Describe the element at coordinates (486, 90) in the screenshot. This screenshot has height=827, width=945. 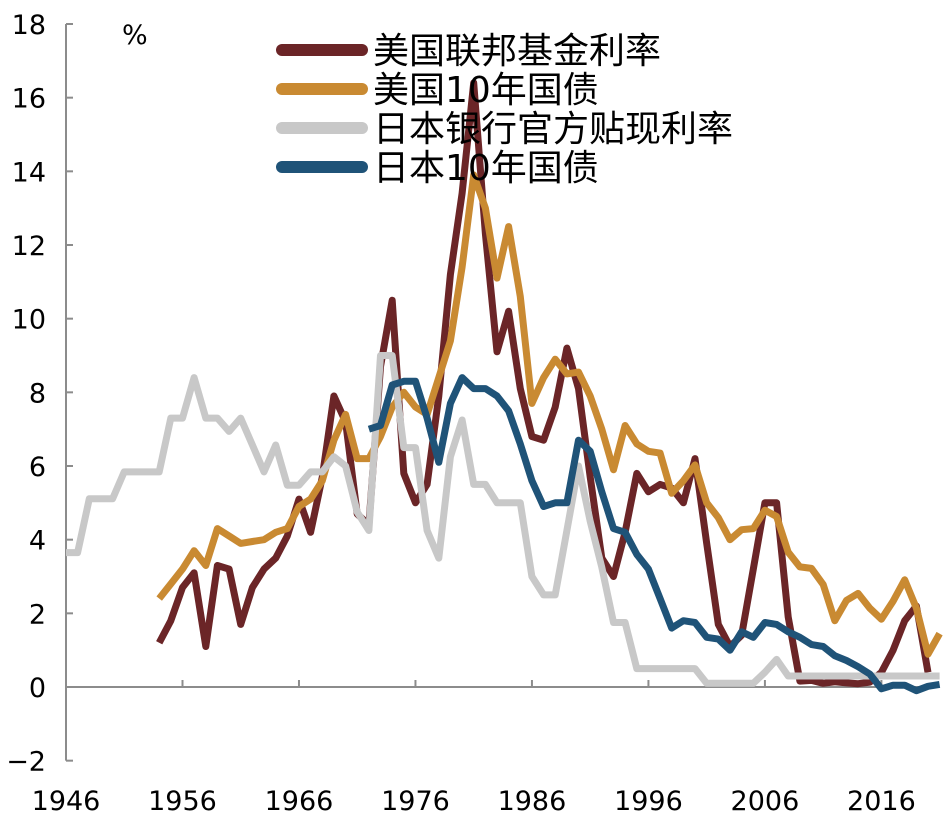
I see `legend-label-2: 美国10年国债` at that location.